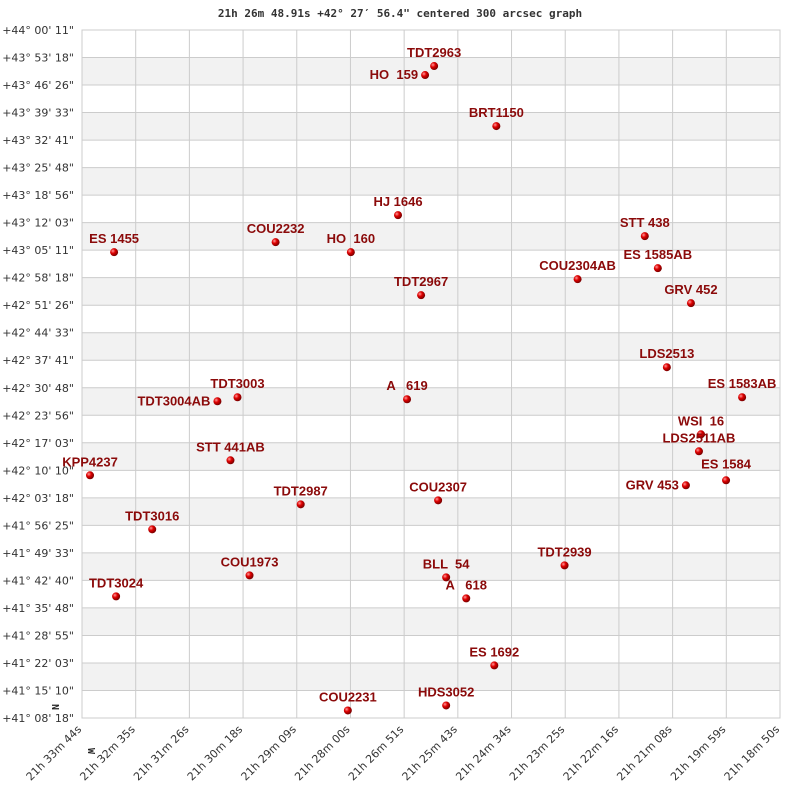  What do you see at coordinates (215, 753) in the screenshot?
I see `x-tick-label: 21h 30m 18s` at bounding box center [215, 753].